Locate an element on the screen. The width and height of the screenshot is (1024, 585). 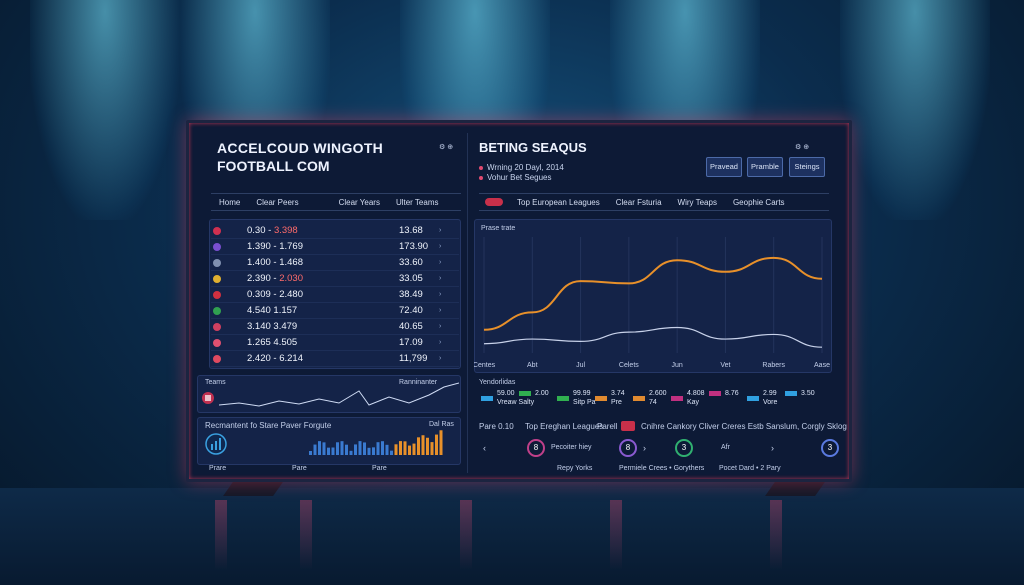
stat-item: 2.00 is located at coordinates (534, 393).